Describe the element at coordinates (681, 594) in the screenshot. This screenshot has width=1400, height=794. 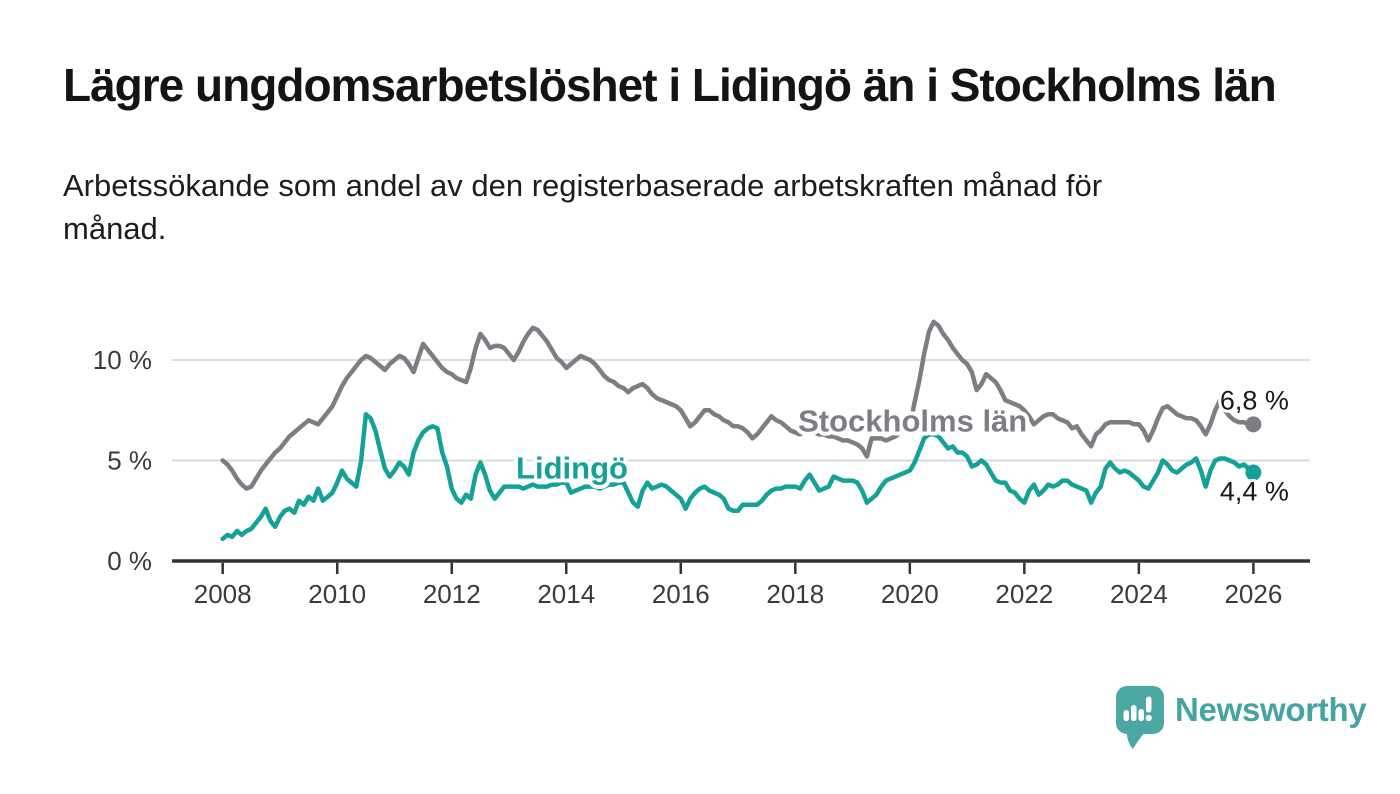
I see `x-axis-tick-label: 2016` at that location.